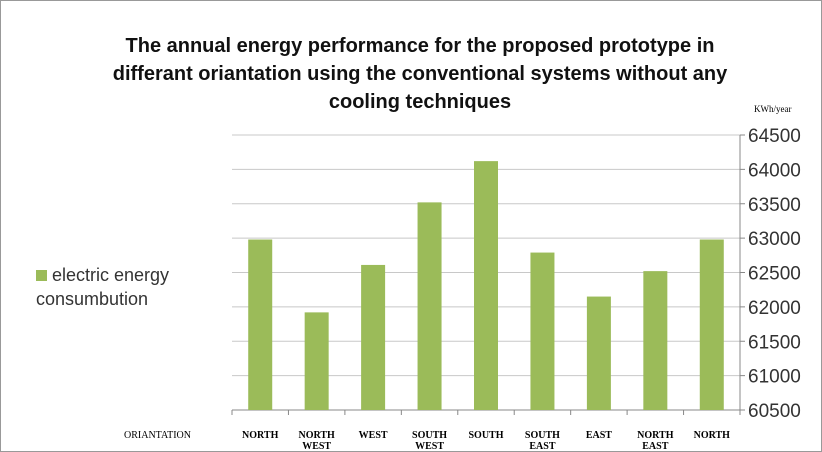 The image size is (822, 452). Describe the element at coordinates (774, 411) in the screenshot. I see `y-tick-label: 60500` at that location.